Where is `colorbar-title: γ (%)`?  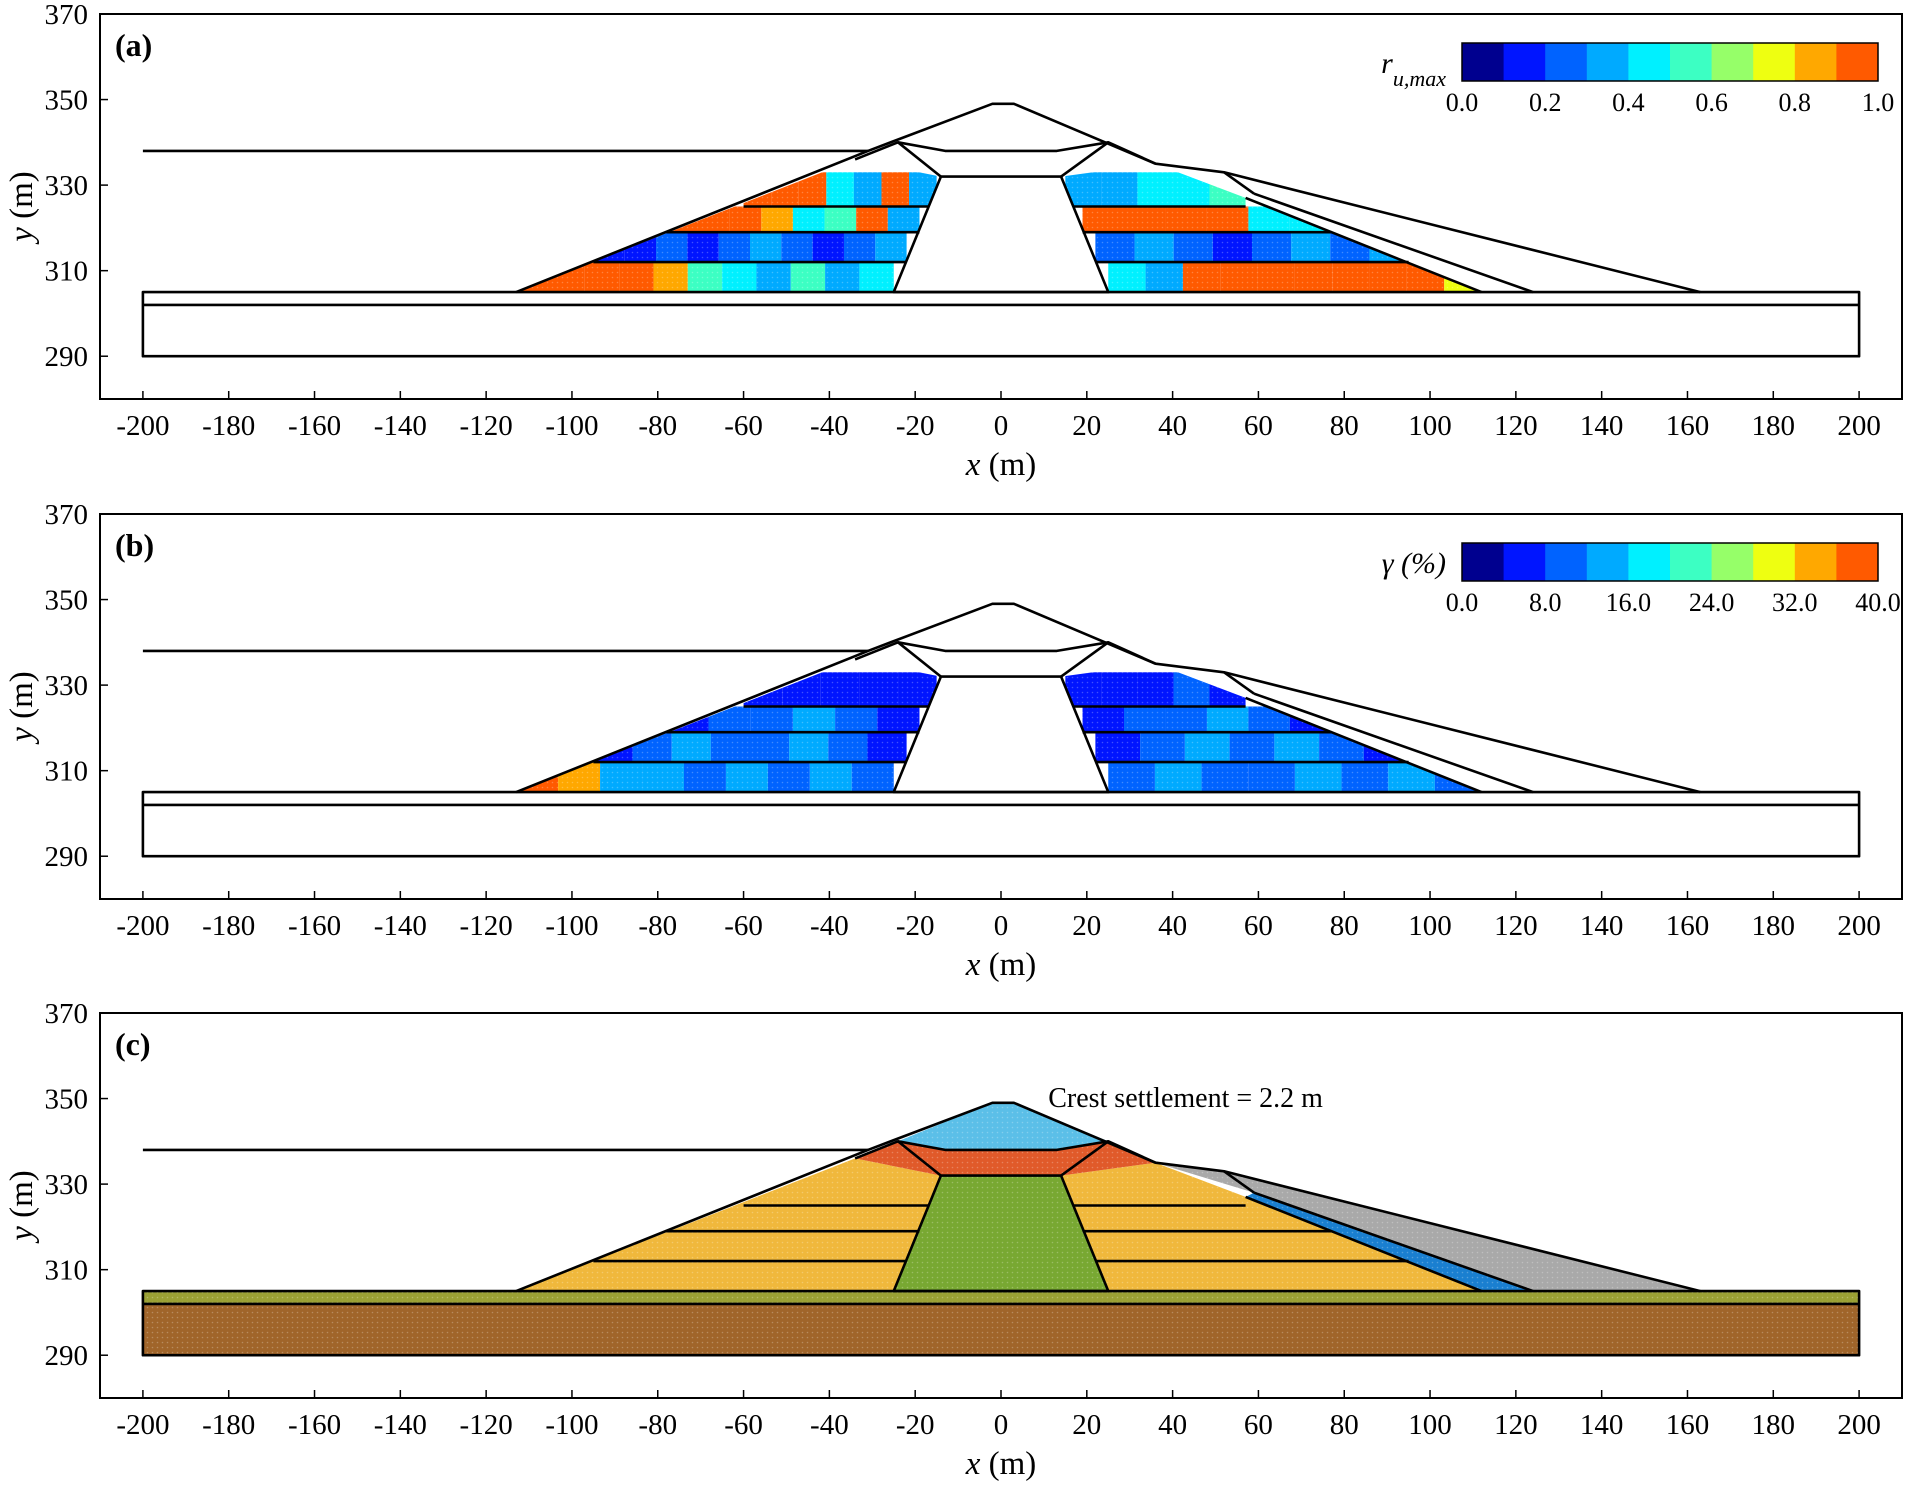
colorbar-title: γ (%) is located at coordinates (1414, 563).